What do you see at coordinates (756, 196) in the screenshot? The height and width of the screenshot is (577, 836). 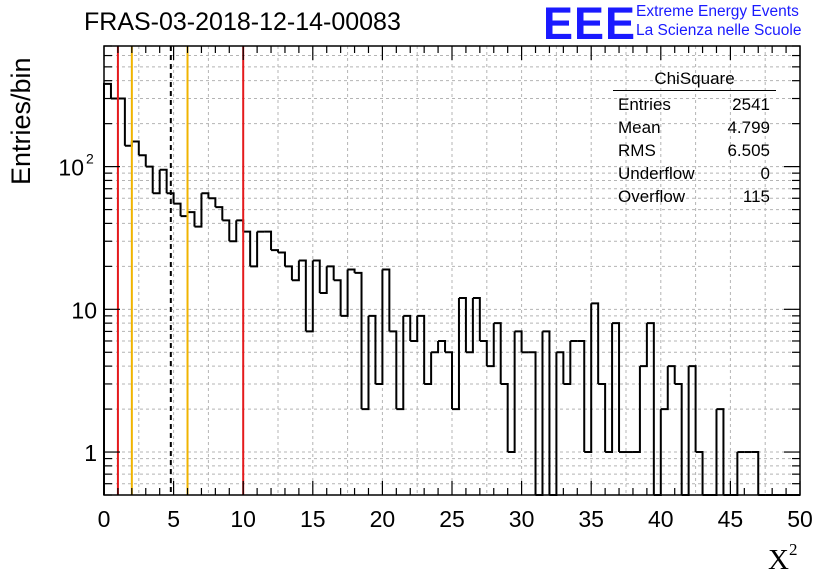 I see `stats-value: 115` at bounding box center [756, 196].